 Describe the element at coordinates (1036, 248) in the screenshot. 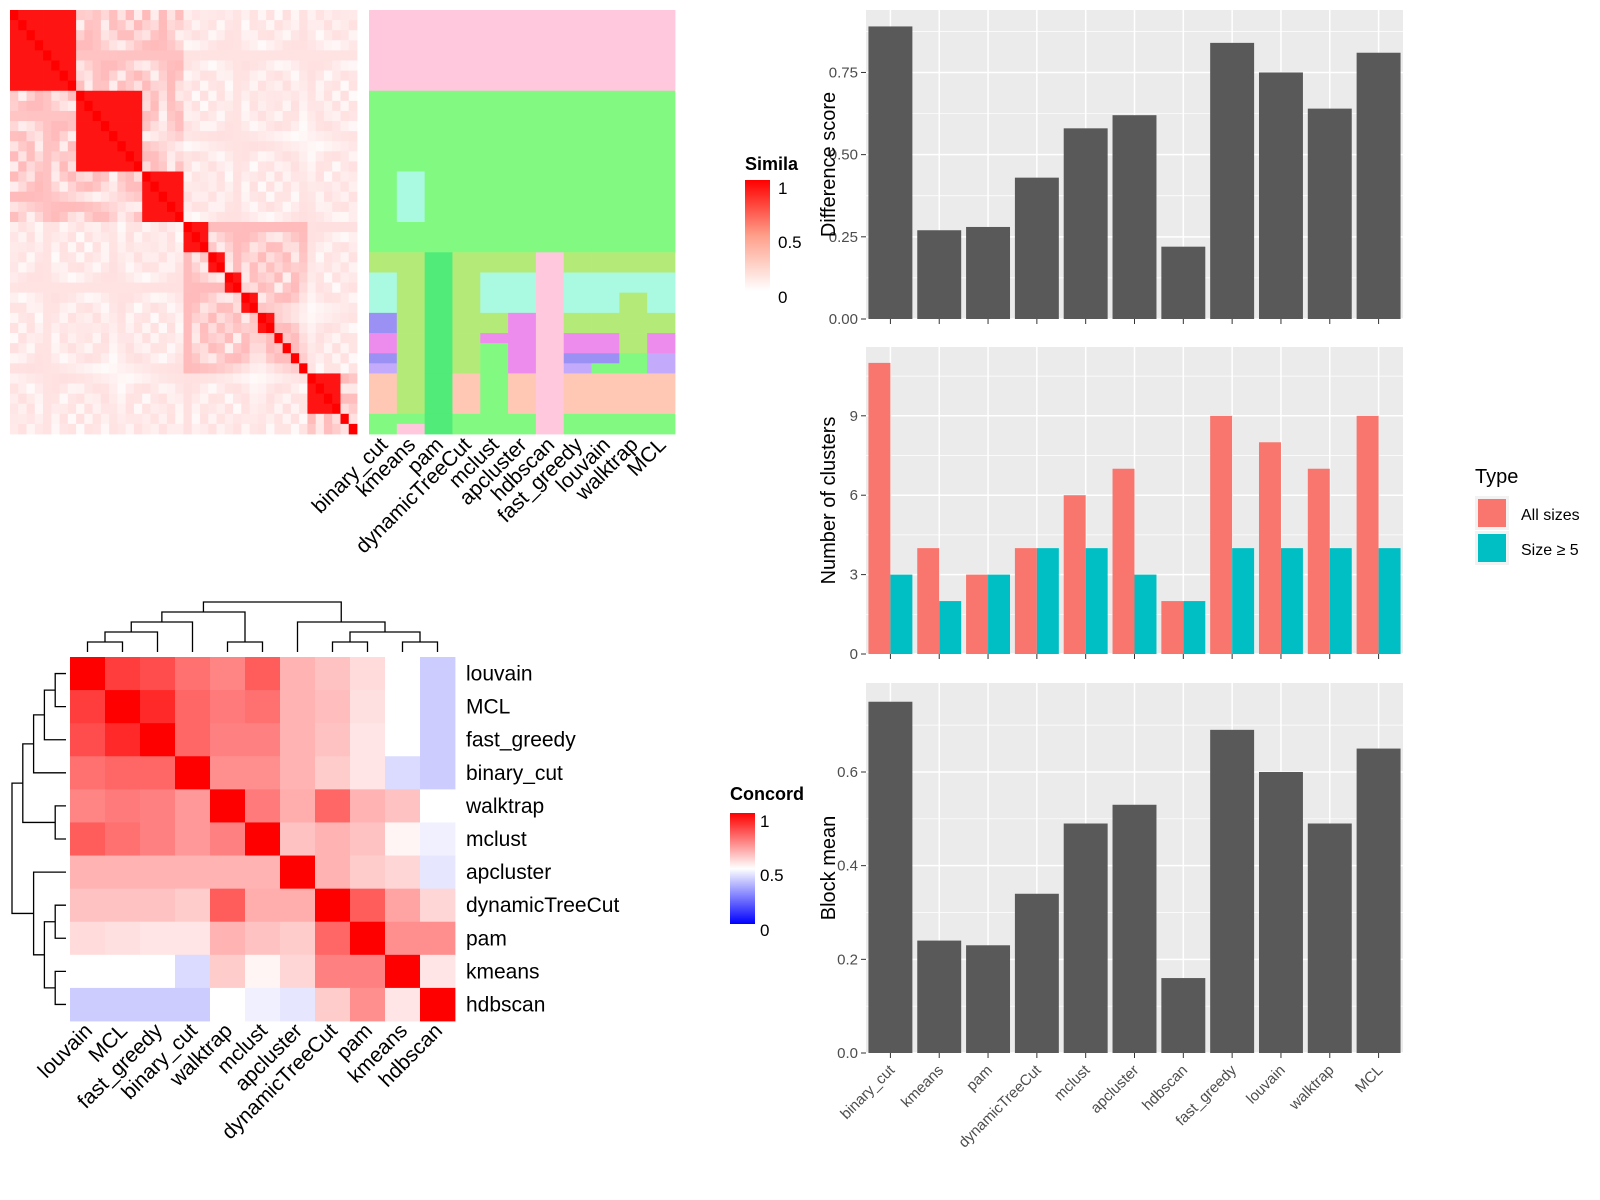

I see `bar` at that location.